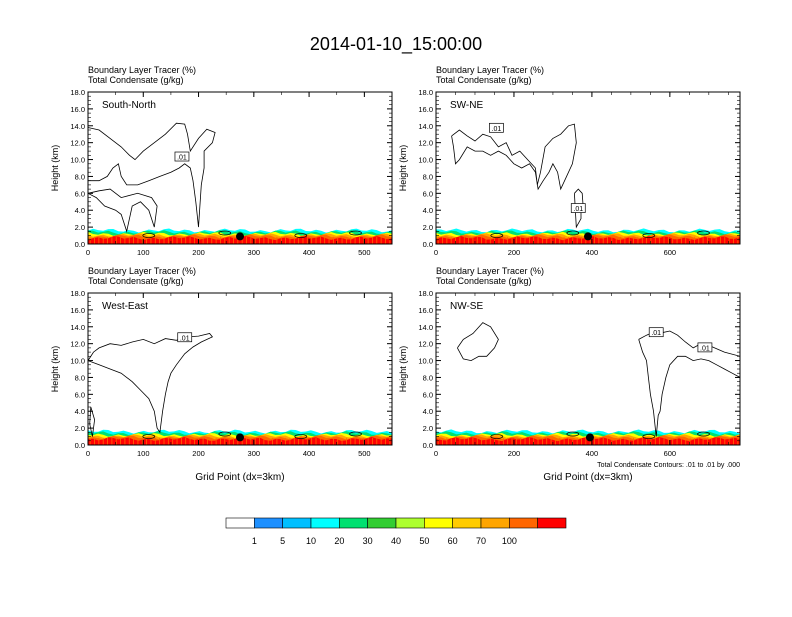 The image size is (792, 617). Describe the element at coordinates (466, 306) in the screenshot. I see `panel-label: NW-SE` at that location.